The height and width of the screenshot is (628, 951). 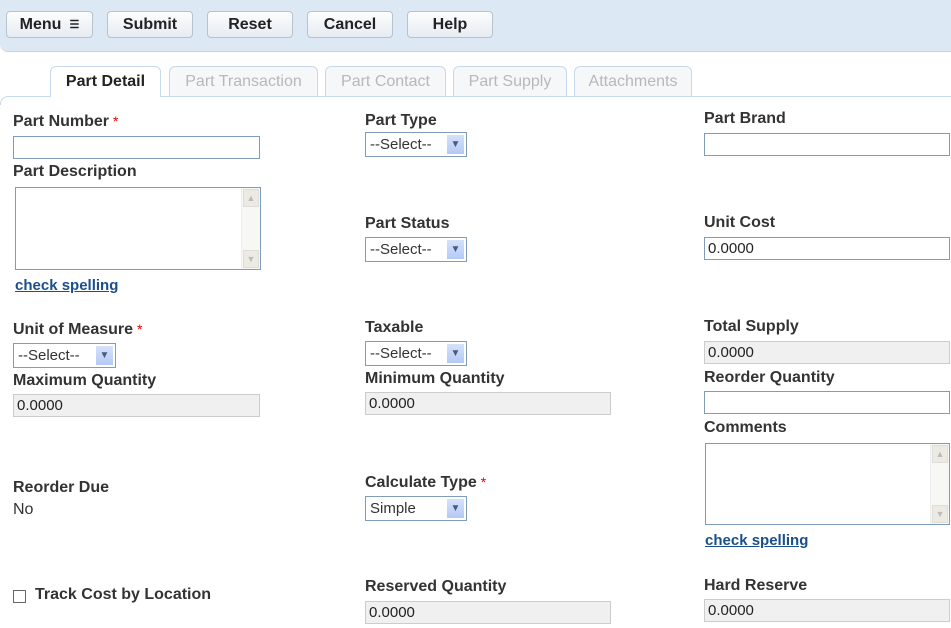 I want to click on taxable-select: --Select-- ▼, so click(x=416, y=353).